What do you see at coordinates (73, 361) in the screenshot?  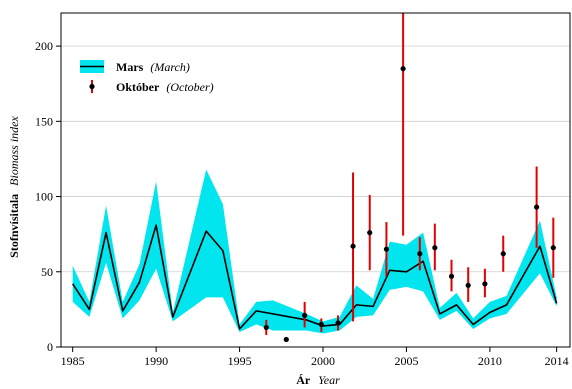 I see `x-tick-label-1985: 1985` at bounding box center [73, 361].